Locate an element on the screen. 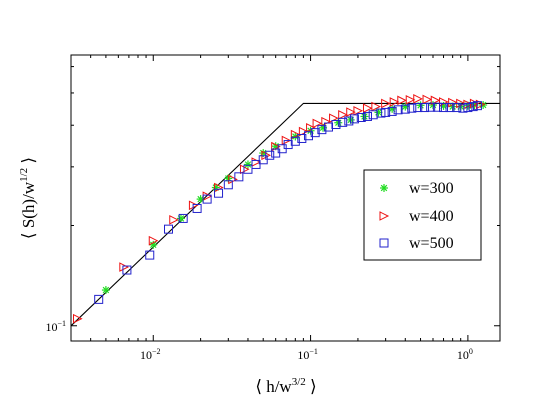 The height and width of the screenshot is (417, 554). x-tick-label: 10⁻¹ is located at coordinates (307, 354).